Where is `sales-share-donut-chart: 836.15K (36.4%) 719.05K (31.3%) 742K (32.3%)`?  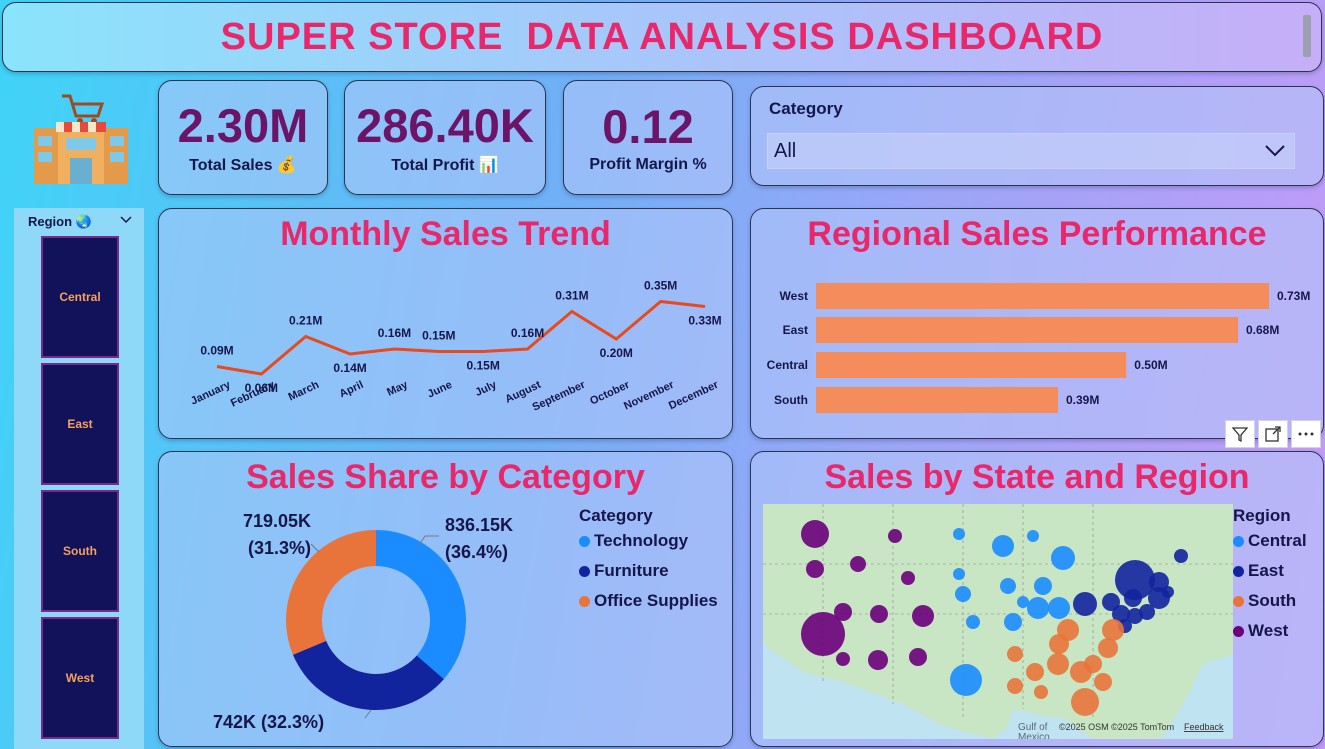
sales-share-donut-chart: 836.15K (36.4%) 719.05K (31.3%) 742K (32.3%) is located at coordinates (363, 621).